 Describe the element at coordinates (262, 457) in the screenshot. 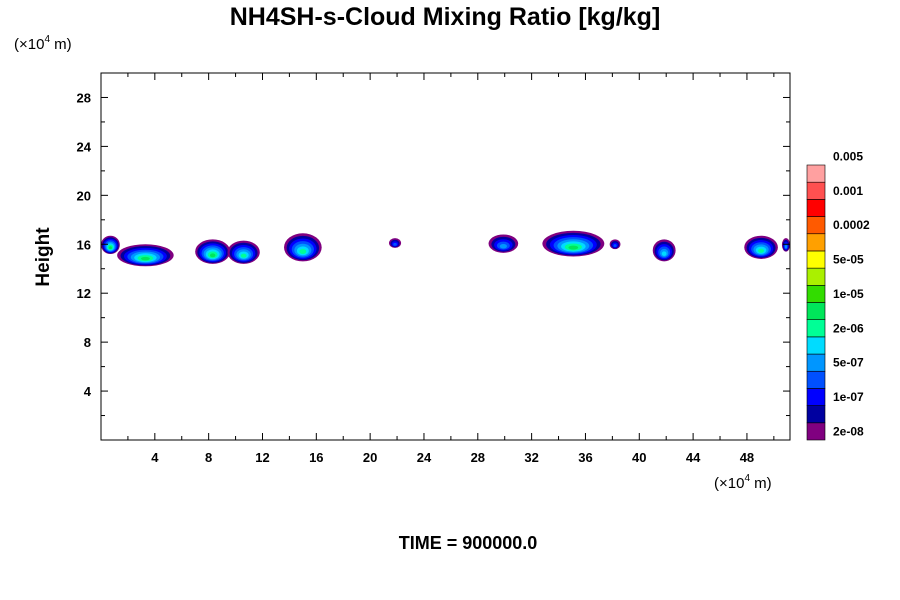

I see `x-tick-label: 12` at that location.